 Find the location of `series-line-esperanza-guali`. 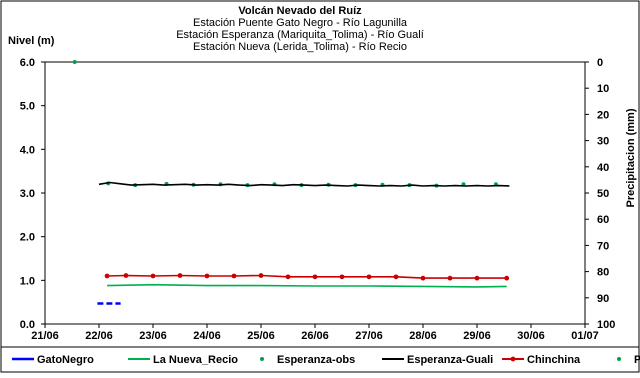

series-line-esperanza-guali is located at coordinates (304, 184).